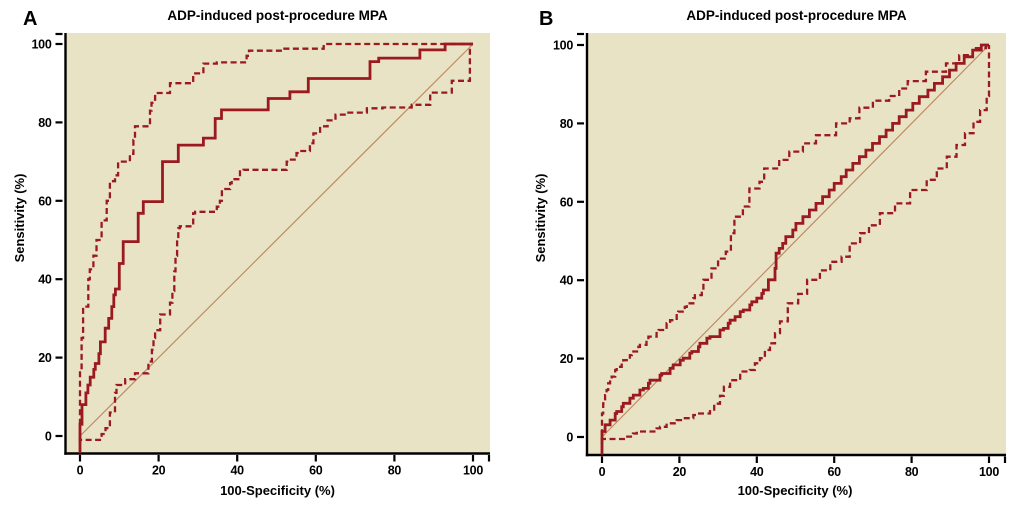 This screenshot has width=1033, height=508. What do you see at coordinates (19, 218) in the screenshot?
I see `panel-a-yaxis-title: Sensitivity (%)` at bounding box center [19, 218].